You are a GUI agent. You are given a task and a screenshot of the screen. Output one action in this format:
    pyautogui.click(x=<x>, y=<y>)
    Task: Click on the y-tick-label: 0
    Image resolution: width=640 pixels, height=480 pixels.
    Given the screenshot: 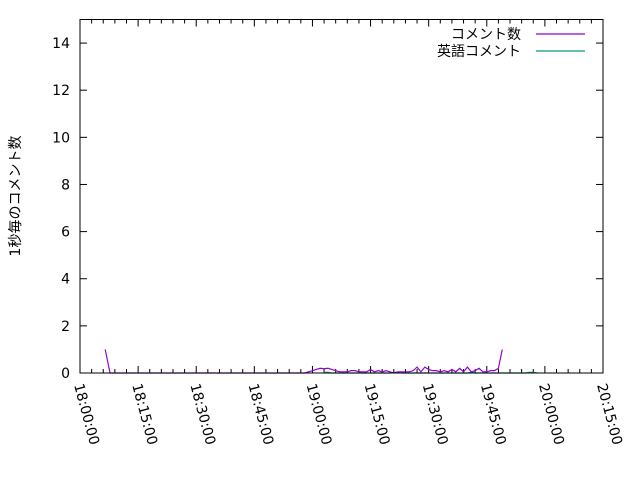 What is the action you would take?
    pyautogui.click(x=65, y=374)
    